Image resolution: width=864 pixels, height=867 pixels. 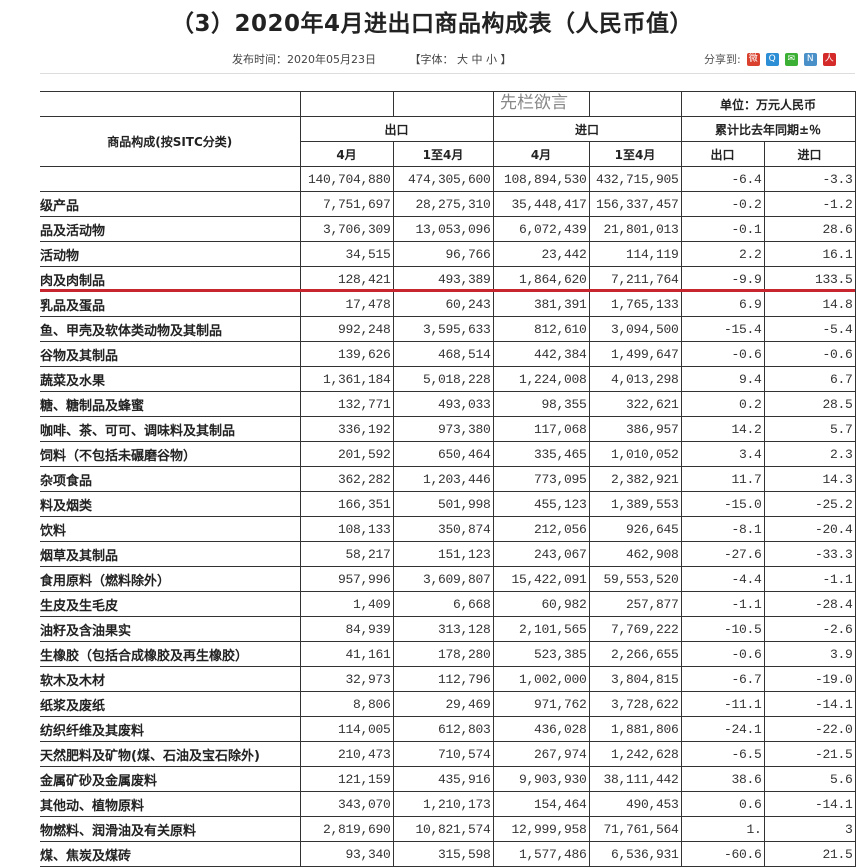 I want to click on row-category: 咖啡、茶、可可、调味料及其制品, so click(x=170, y=429).